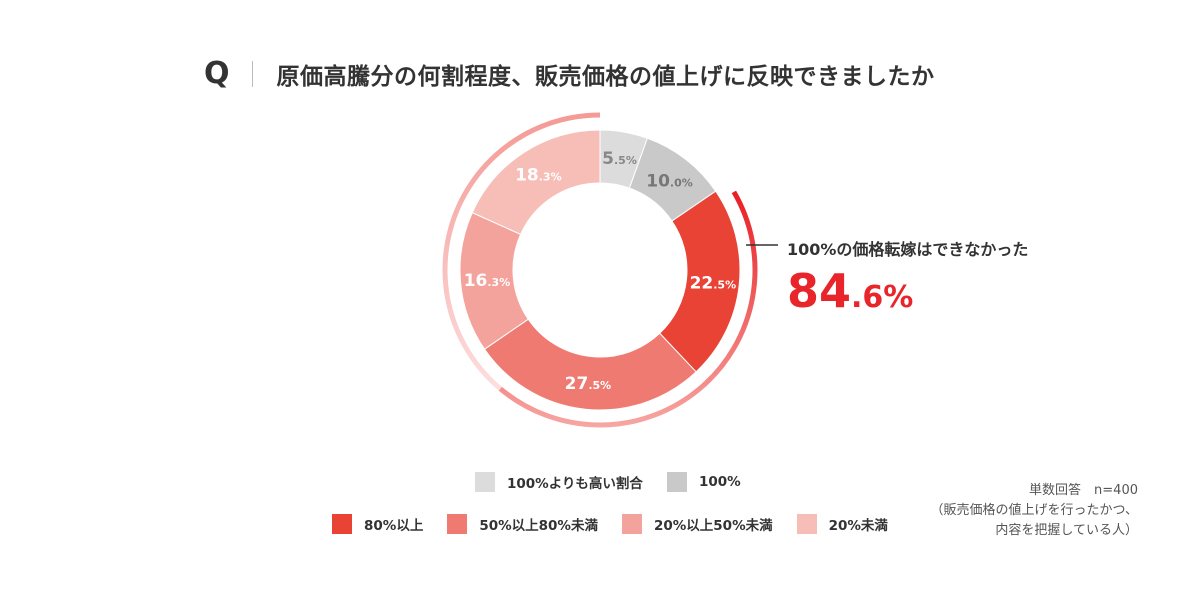  I want to click on callout: 100%の価格転嫁はできなかった 84.6%, so click(907, 275).